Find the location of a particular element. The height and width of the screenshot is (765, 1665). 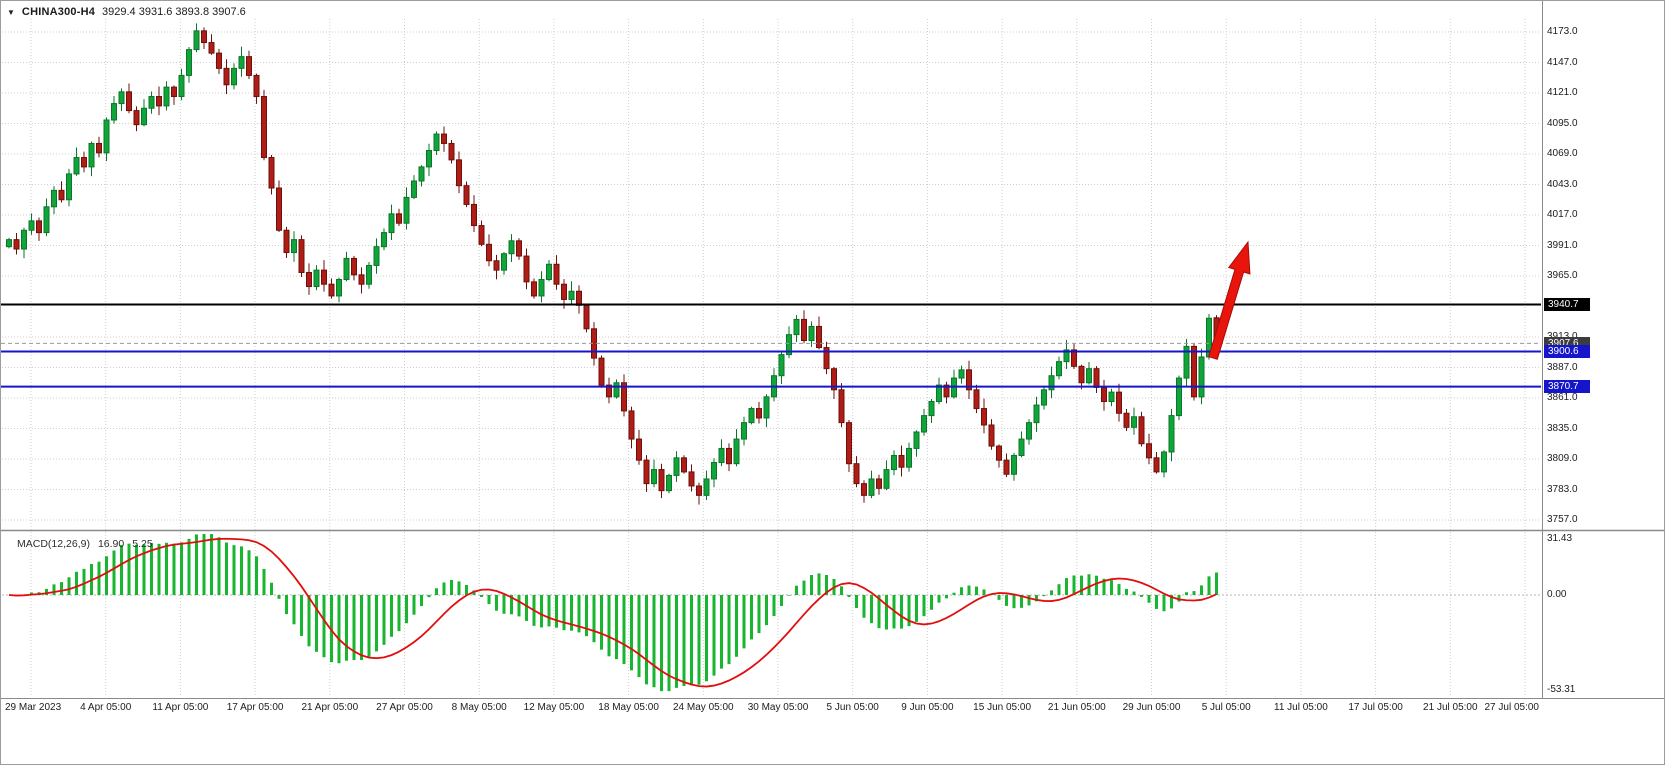

macd-tick-label: 0.00 is located at coordinates (1557, 594).